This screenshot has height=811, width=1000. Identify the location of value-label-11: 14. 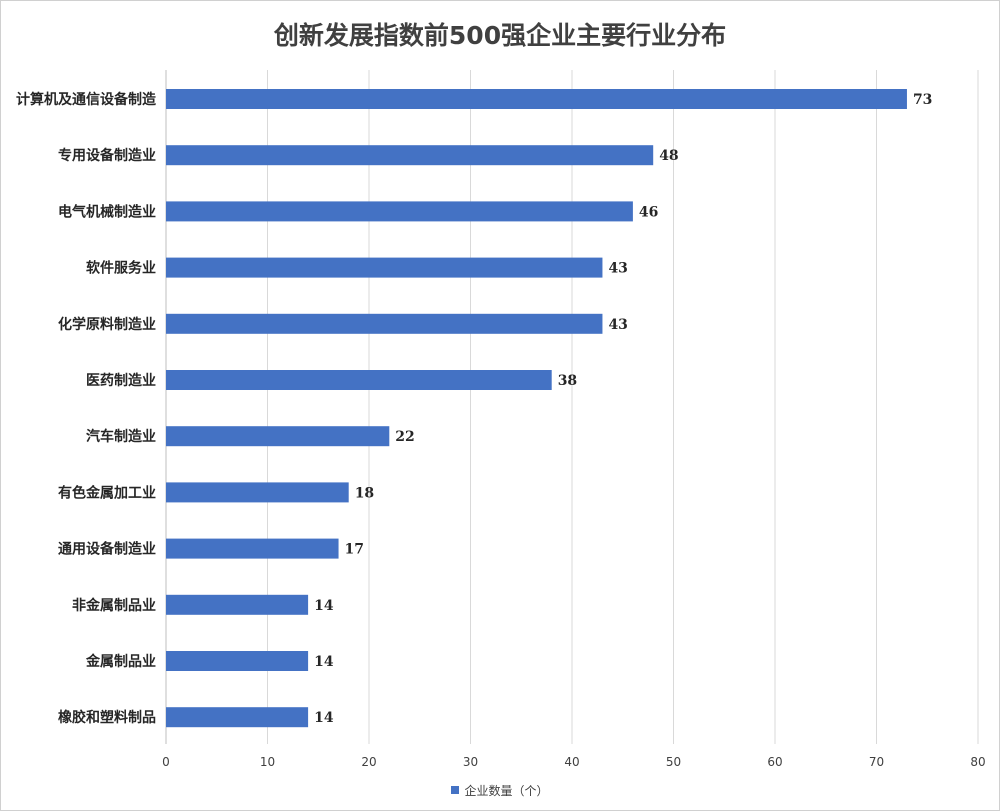
(324, 718).